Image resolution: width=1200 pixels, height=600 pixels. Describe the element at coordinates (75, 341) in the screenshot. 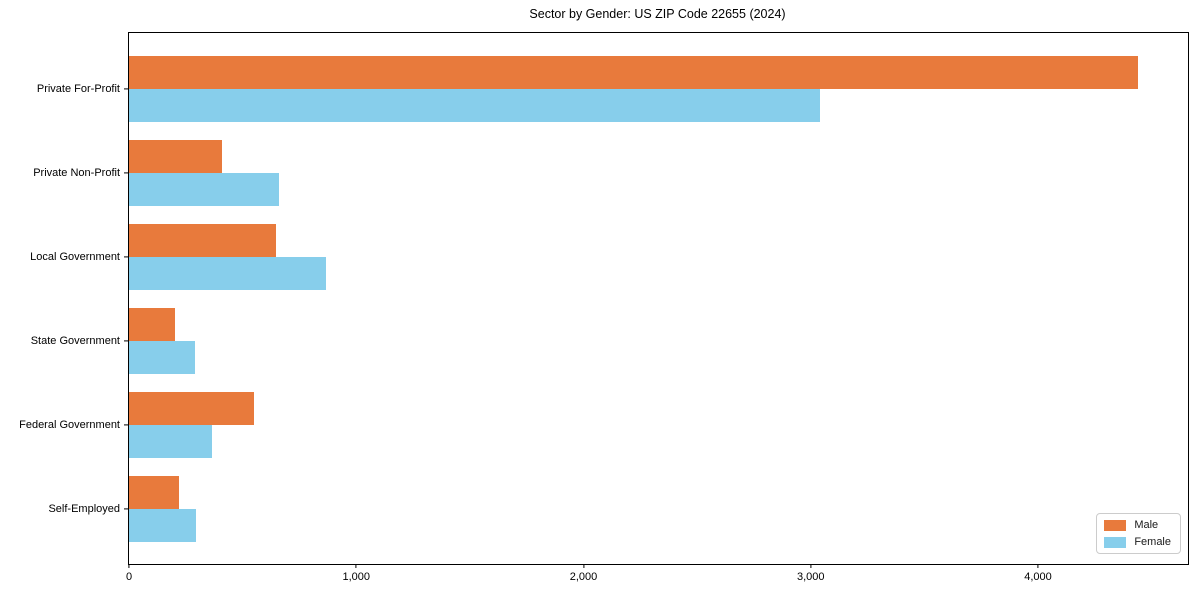

I see `y-axis-label-state-government: State Government` at that location.